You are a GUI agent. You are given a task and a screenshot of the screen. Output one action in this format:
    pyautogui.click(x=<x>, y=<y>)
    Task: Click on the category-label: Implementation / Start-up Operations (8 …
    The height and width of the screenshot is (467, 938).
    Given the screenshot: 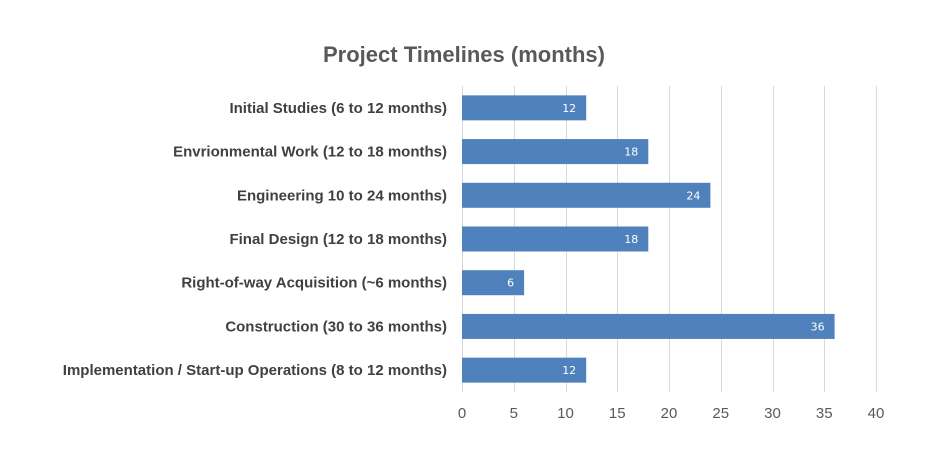 What is the action you would take?
    pyautogui.click(x=255, y=370)
    